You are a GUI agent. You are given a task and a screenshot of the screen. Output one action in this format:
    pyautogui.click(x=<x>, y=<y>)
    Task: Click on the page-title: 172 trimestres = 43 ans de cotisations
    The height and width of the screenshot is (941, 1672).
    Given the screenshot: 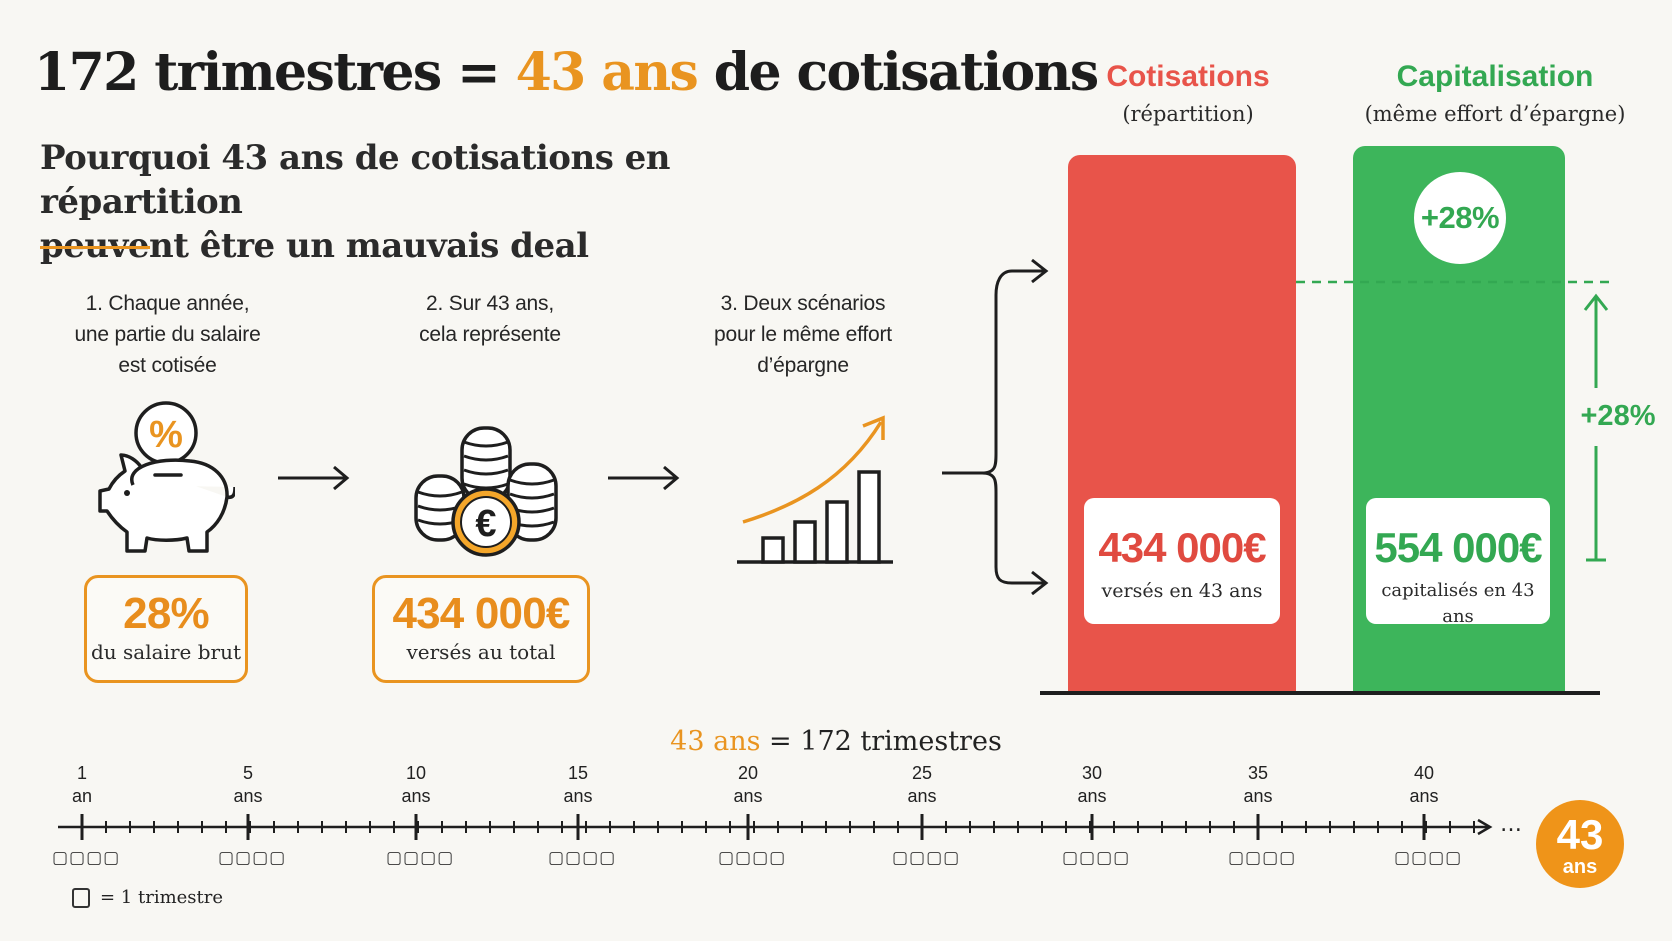 What is the action you would take?
    pyautogui.click(x=566, y=72)
    